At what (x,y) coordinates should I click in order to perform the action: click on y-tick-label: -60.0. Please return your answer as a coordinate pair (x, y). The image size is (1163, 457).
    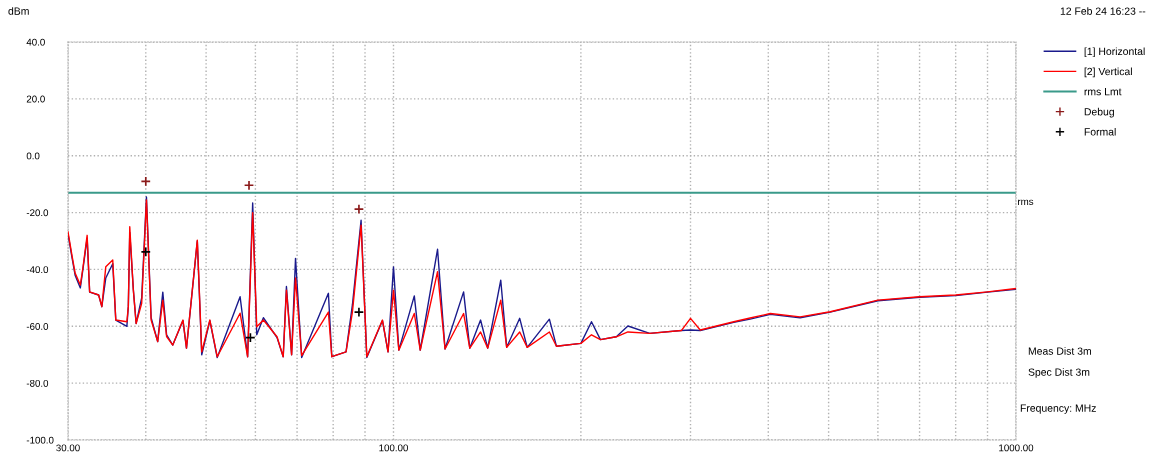
    Looking at the image, I should click on (37, 326).